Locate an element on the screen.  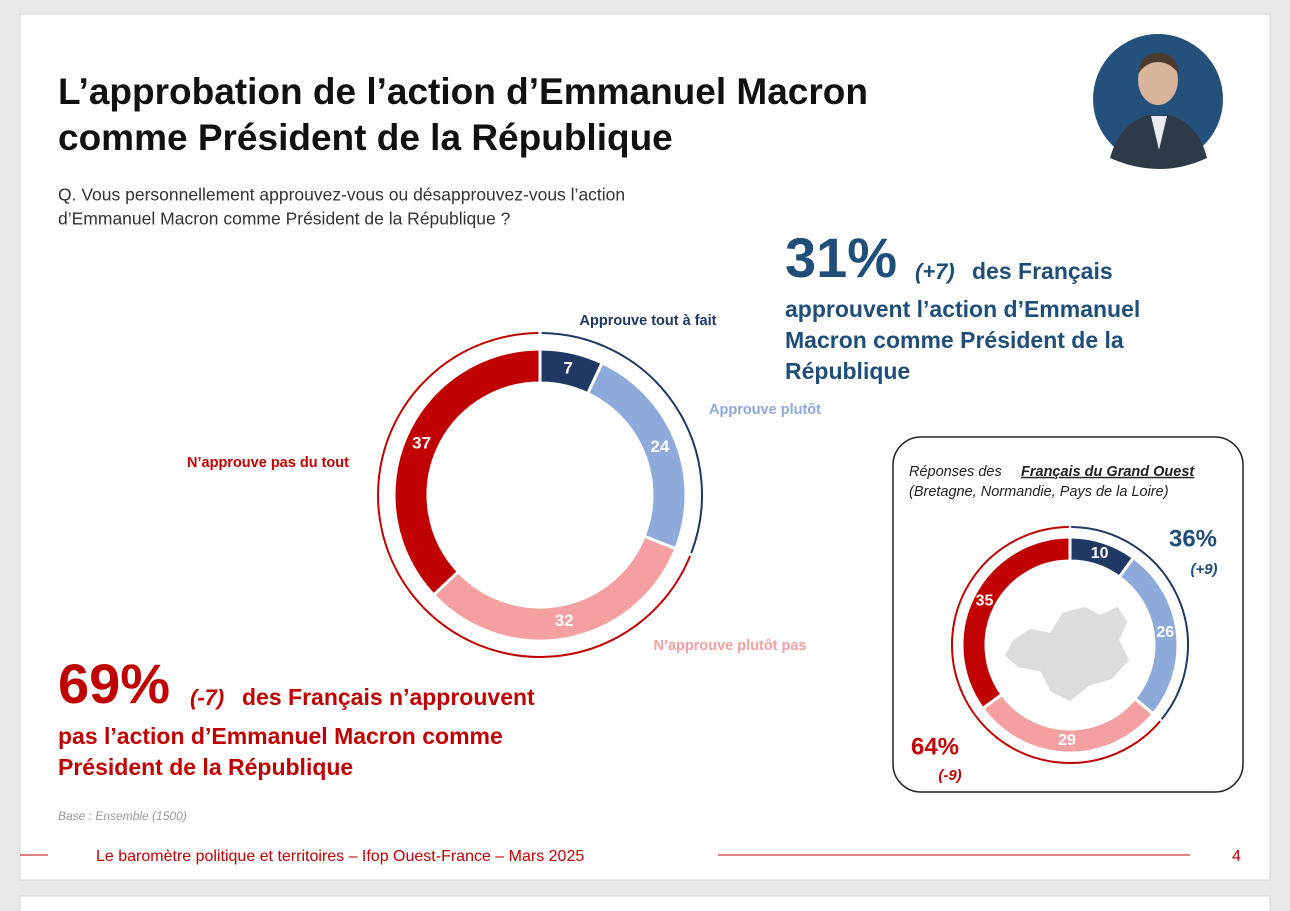
category-label: N’approuve pas du tout is located at coordinates (268, 463).